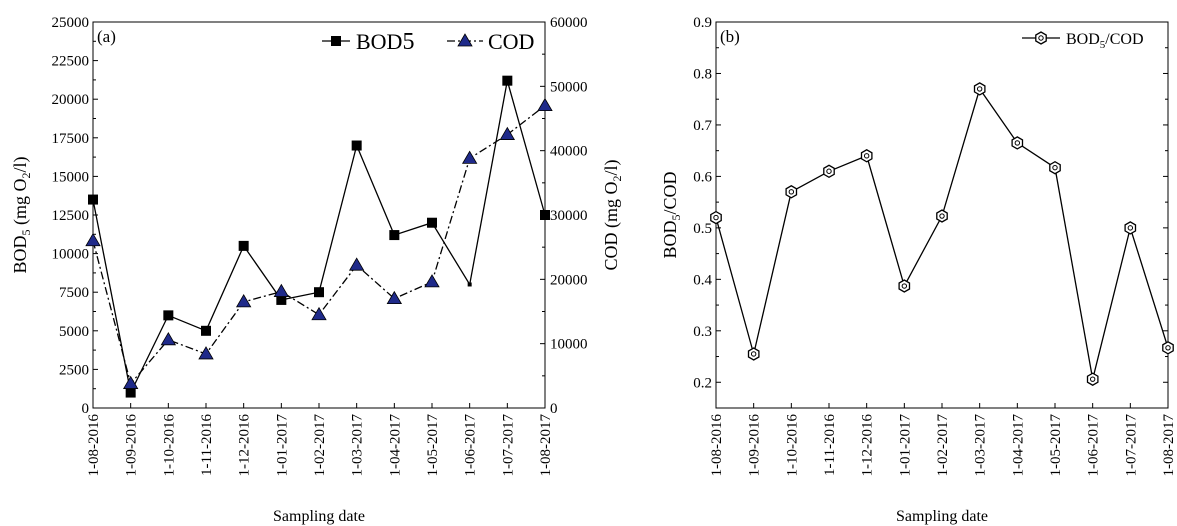  What do you see at coordinates (702, 126) in the screenshot?
I see `y-tick-label: 0.7` at bounding box center [702, 126].